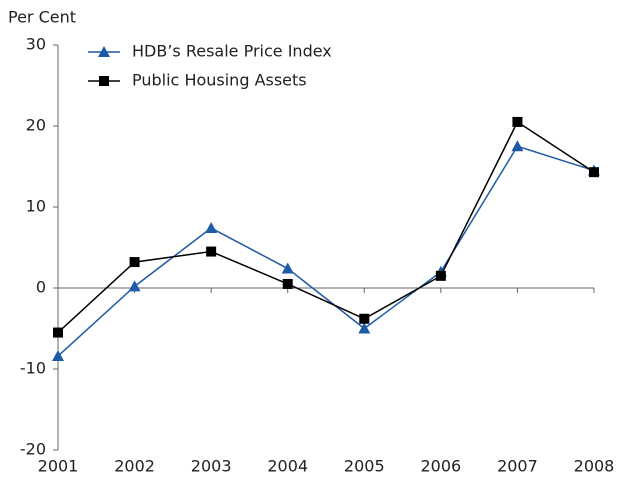  Describe the element at coordinates (134, 466) in the screenshot. I see `x-tick-label: 2002` at that location.